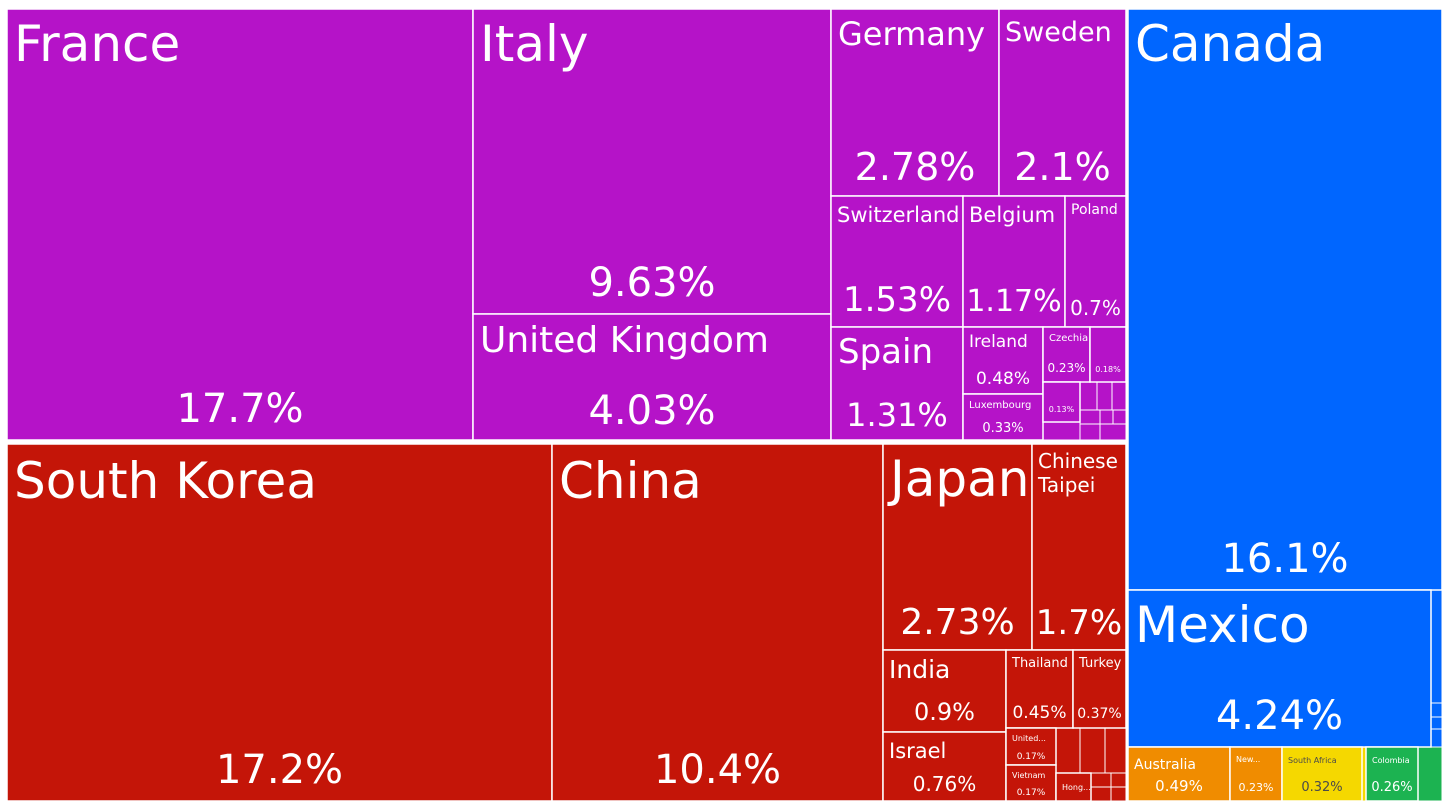 Image resolution: width=1456 pixels, height=805 pixels. Describe the element at coordinates (1031, 757) in the screenshot. I see `tile-value: 0.17%` at that location.